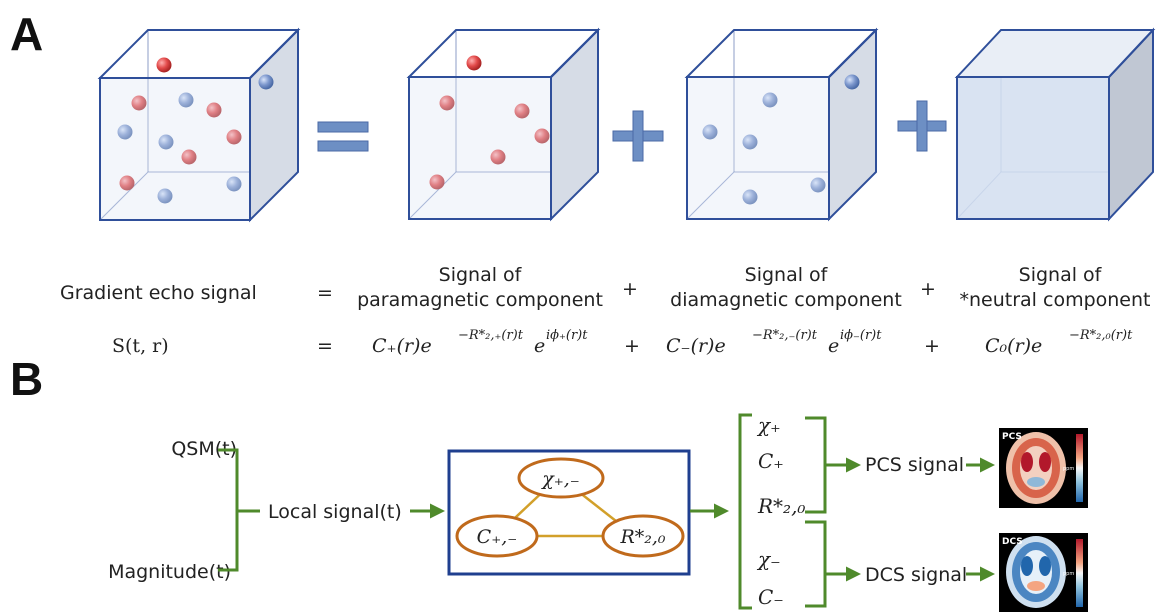 Image resolution: width=1166 pixels, height=612 pixels. What do you see at coordinates (228, 510) in the screenshot?
I see `input-bracket` at bounding box center [228, 510].